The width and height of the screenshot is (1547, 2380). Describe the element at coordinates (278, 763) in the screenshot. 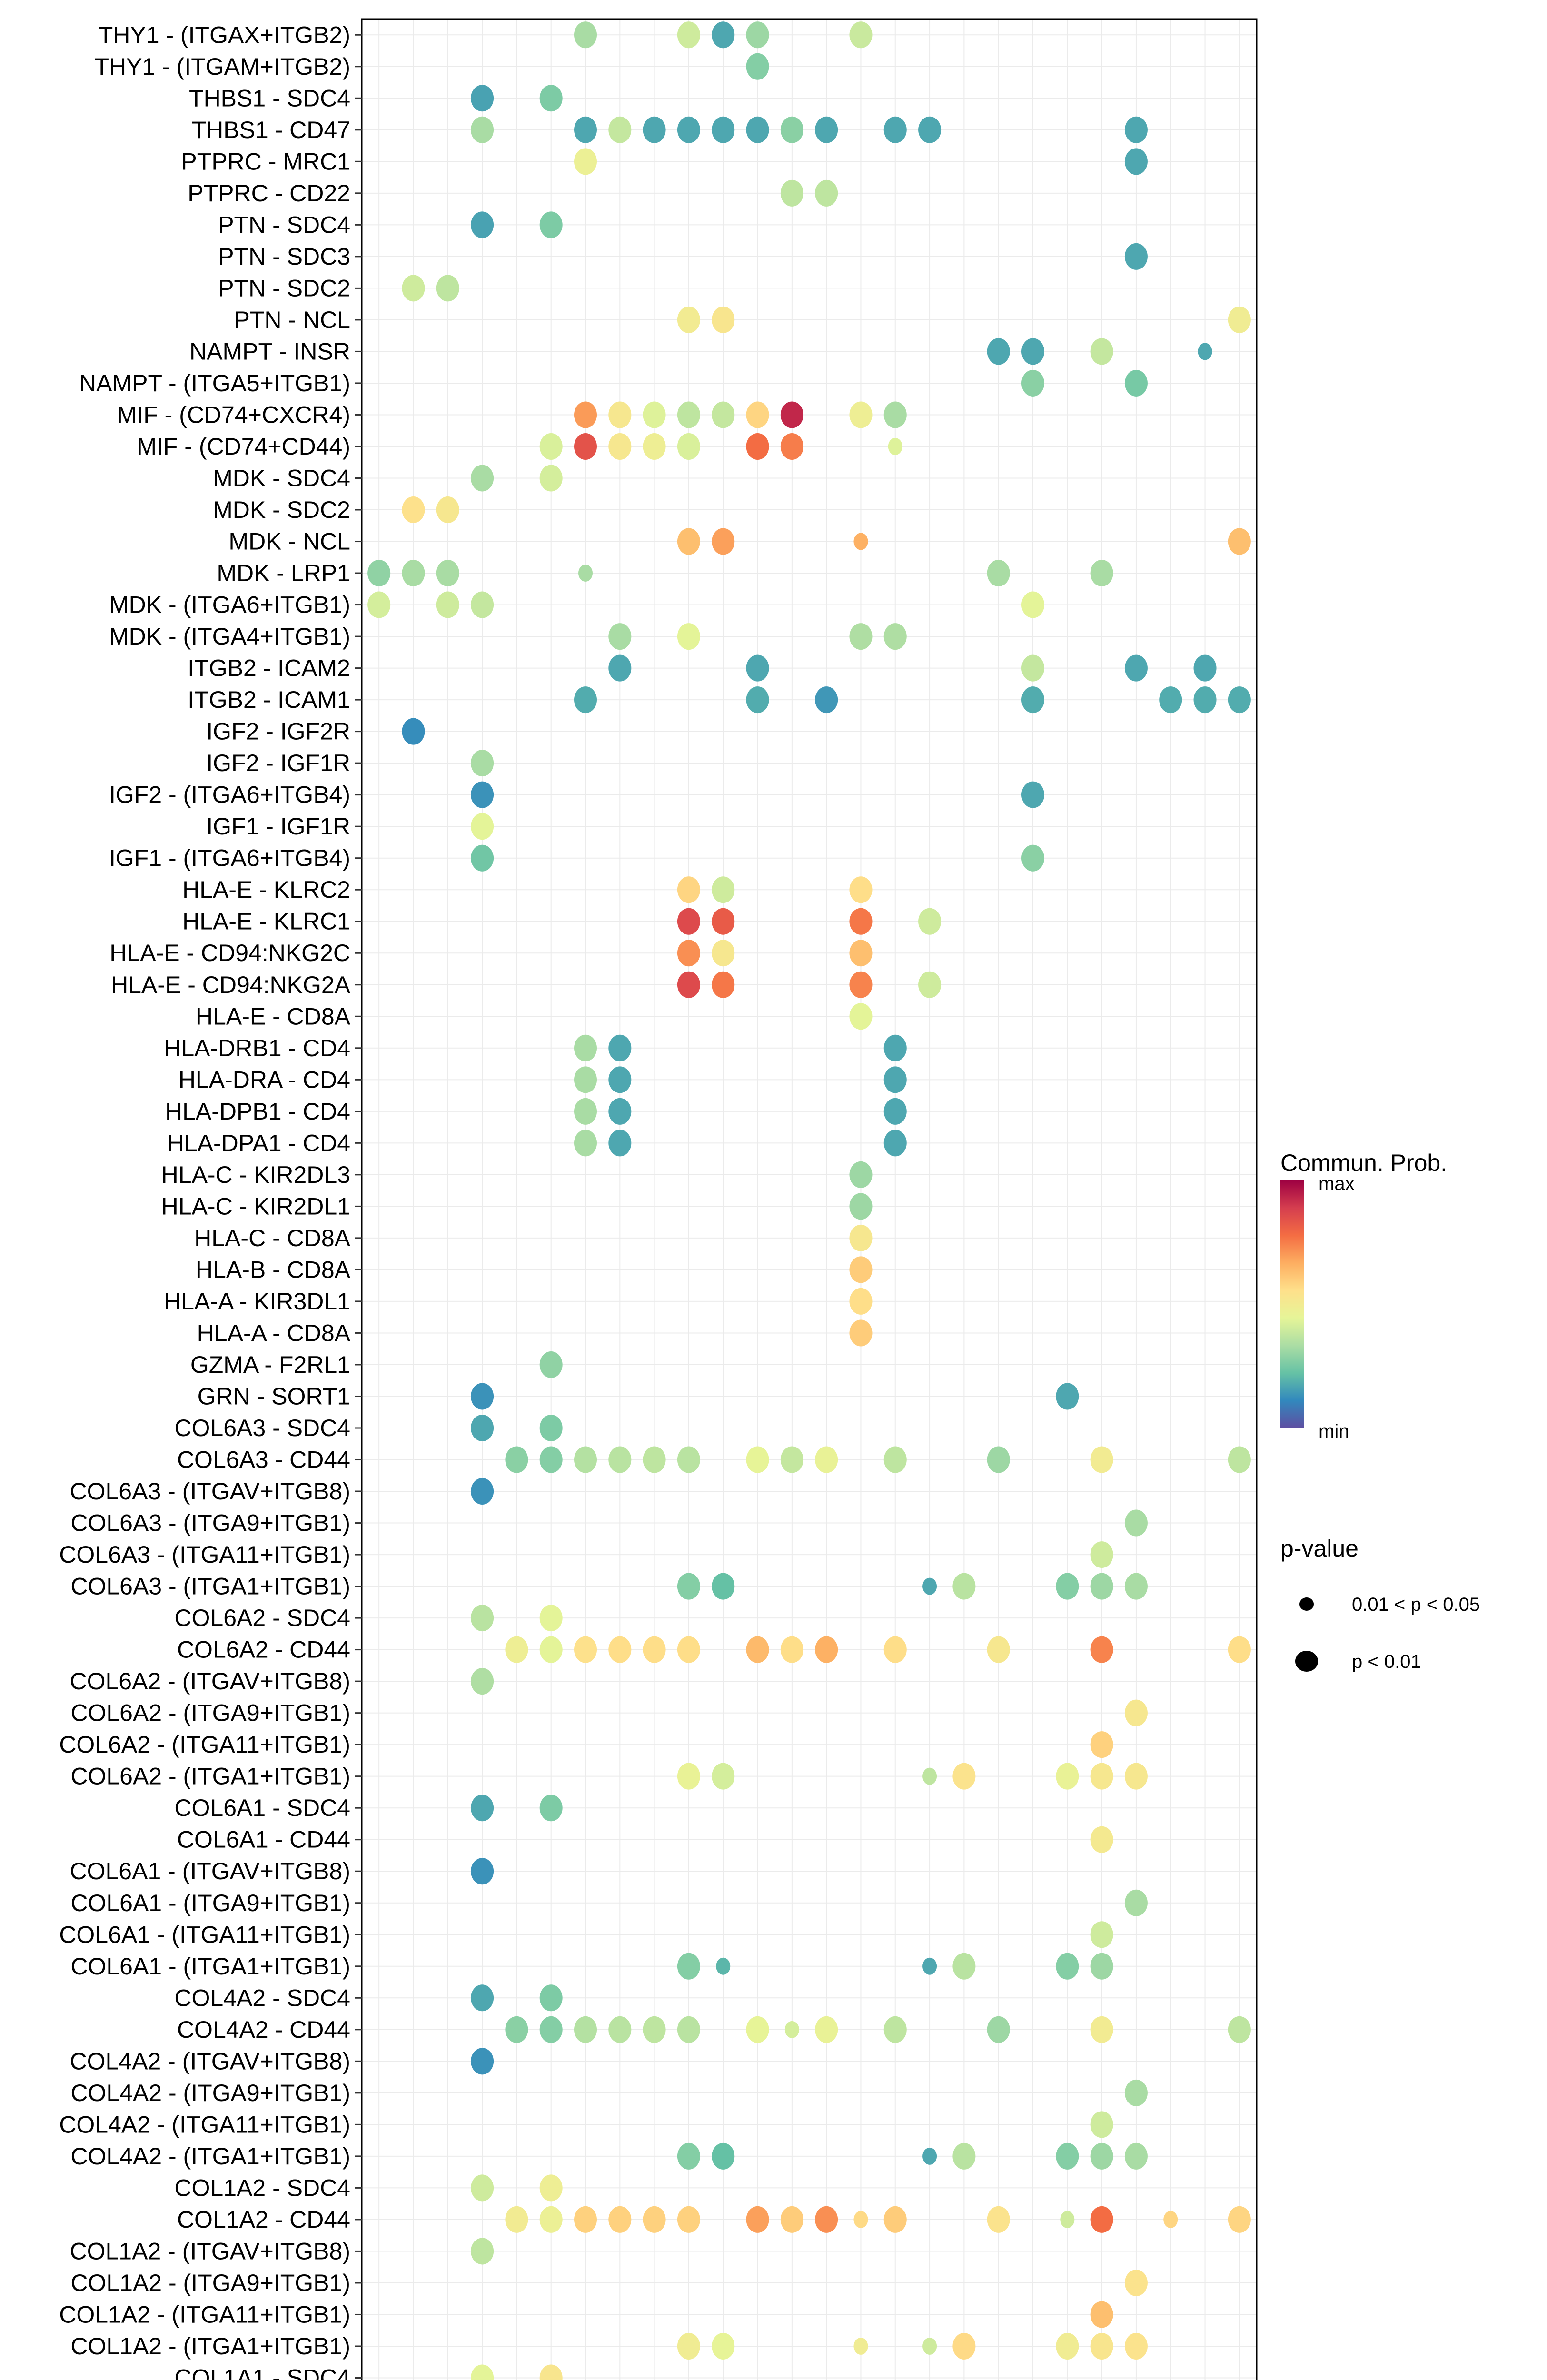

I see `y-tick-label: IGF2 - IGF1R` at that location.